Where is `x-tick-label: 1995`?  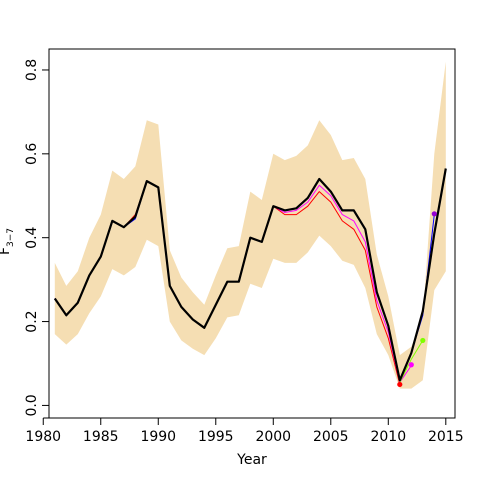 x-tick-label: 1995 is located at coordinates (216, 437).